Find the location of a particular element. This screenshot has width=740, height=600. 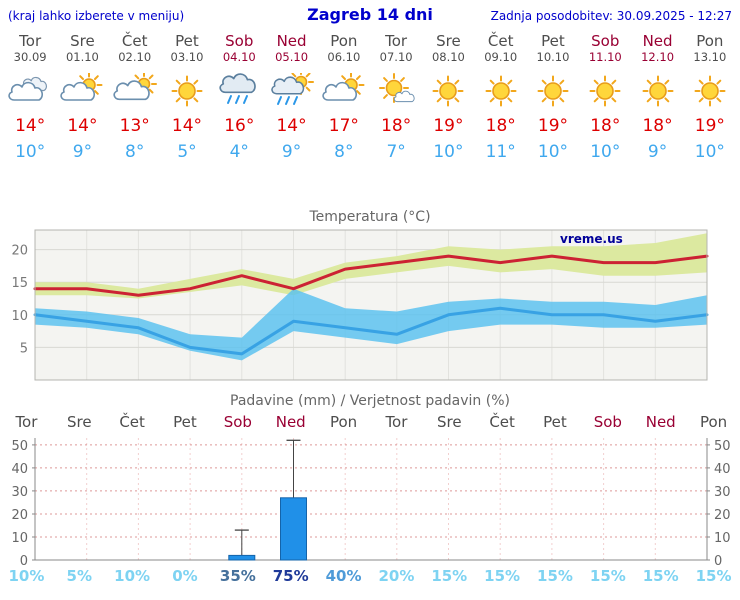

day-date: 10.10 is located at coordinates (553, 57).